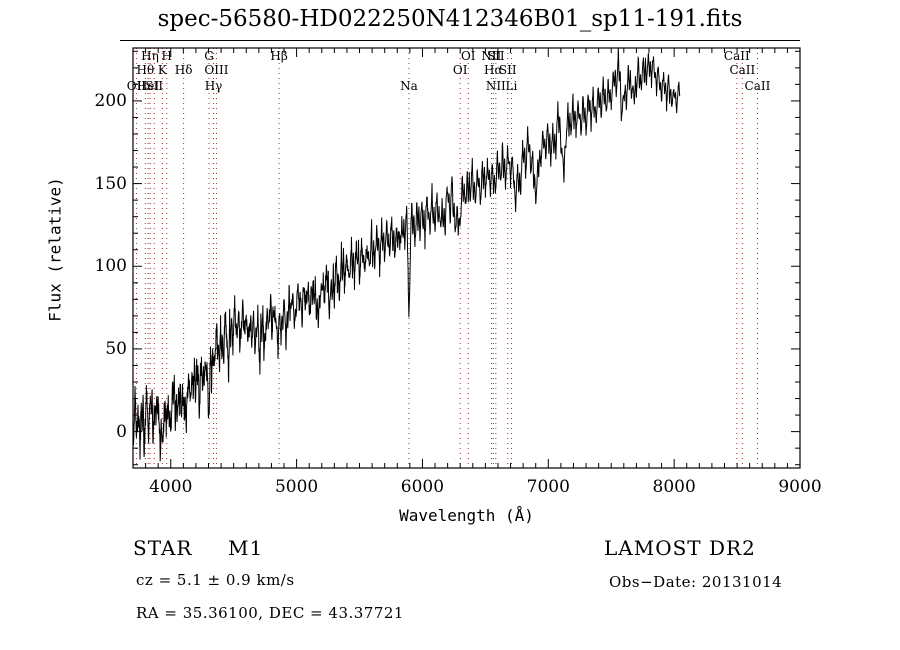 This screenshot has height=650, width=900. Describe the element at coordinates (136, 86) in the screenshot. I see `spectral-line-label: OII` at that location.